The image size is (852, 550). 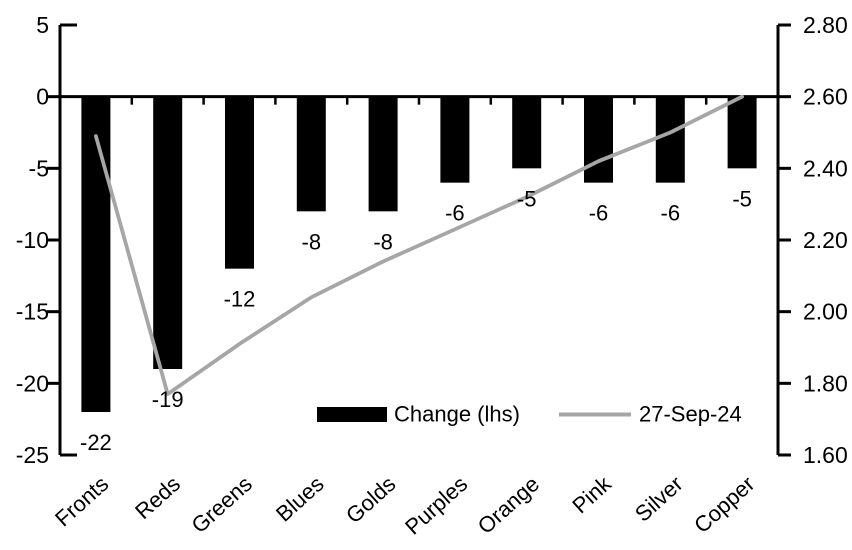 I want to click on category-label: Reds, so click(x=157, y=497).